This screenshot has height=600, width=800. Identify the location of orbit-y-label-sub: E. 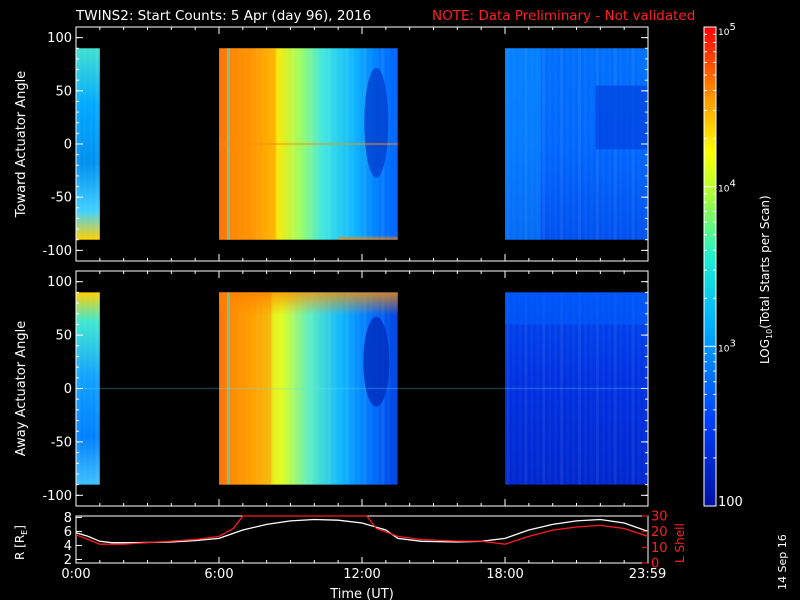
(24, 532).